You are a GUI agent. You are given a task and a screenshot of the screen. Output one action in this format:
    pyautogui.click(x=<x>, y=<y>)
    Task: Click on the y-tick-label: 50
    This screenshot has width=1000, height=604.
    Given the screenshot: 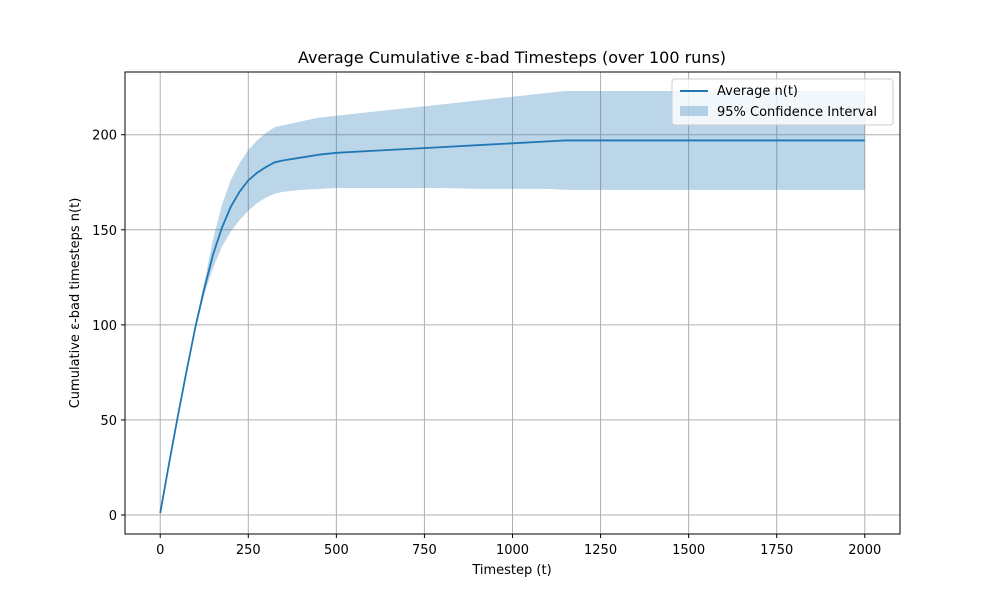 What is the action you would take?
    pyautogui.click(x=108, y=421)
    